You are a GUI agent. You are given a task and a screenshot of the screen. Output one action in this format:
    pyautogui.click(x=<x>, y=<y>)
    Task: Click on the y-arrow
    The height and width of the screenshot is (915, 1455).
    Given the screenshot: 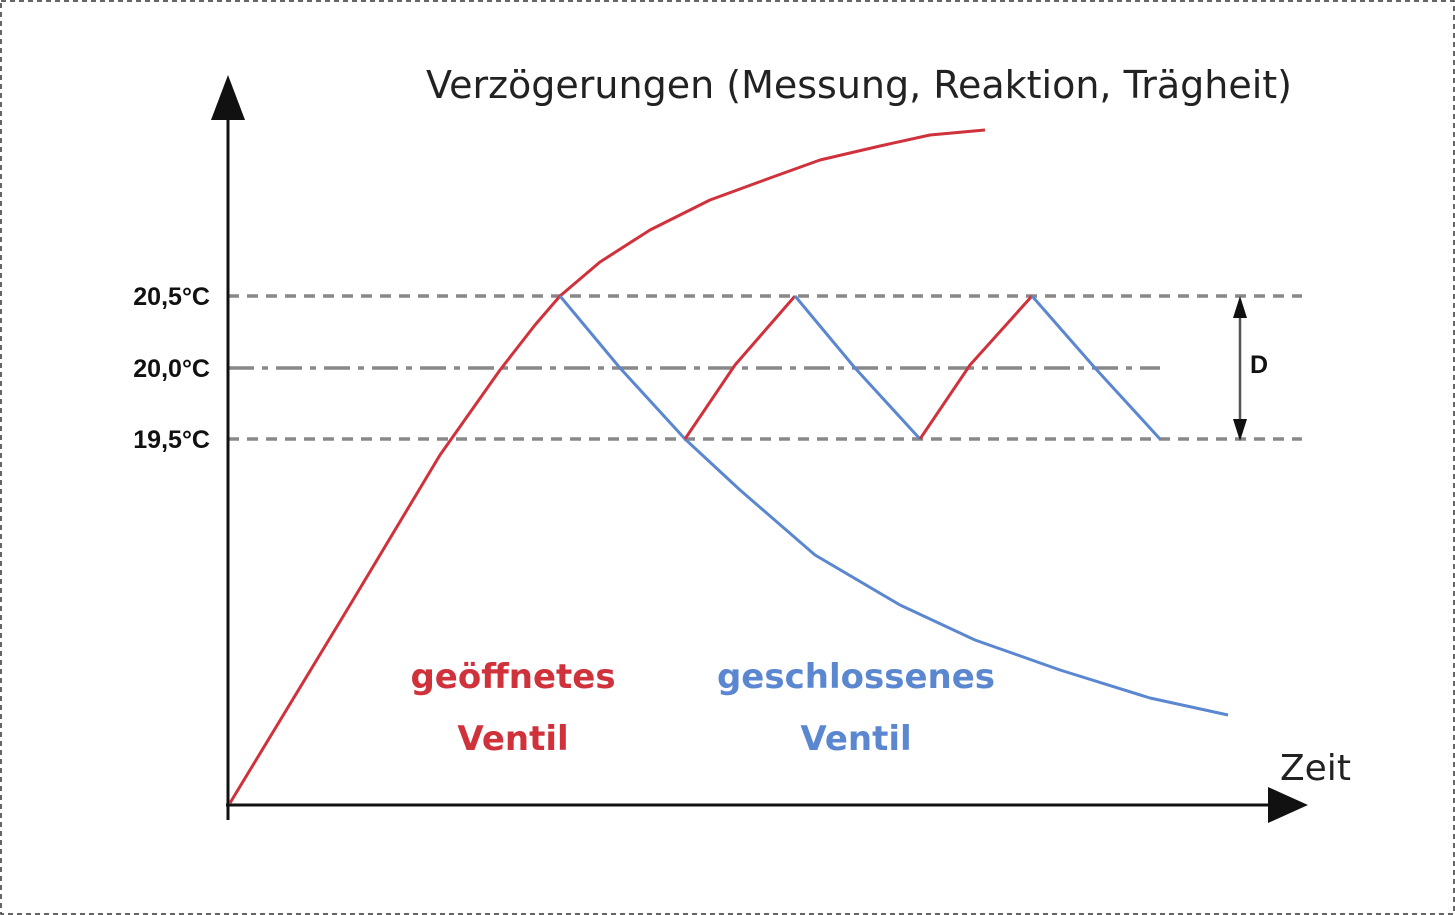 What is the action you would take?
    pyautogui.click(x=228, y=97)
    